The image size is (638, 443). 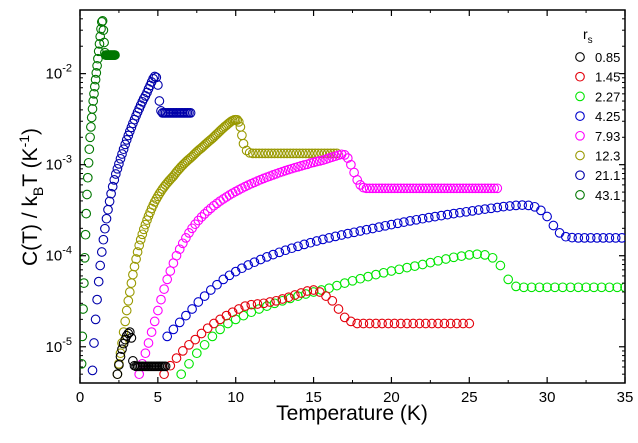 I want to click on legend-title: rs, so click(x=588, y=36).